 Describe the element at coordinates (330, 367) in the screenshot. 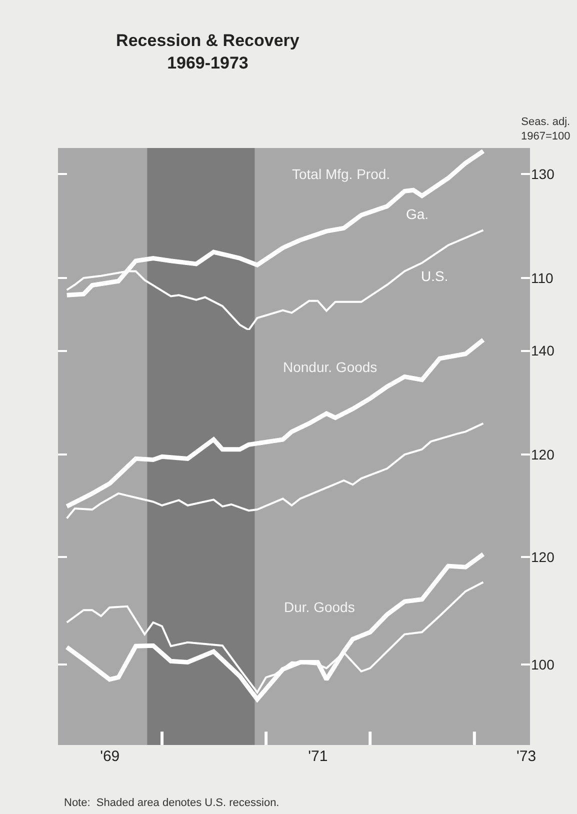

I see `text: Nondur. Goods` at that location.